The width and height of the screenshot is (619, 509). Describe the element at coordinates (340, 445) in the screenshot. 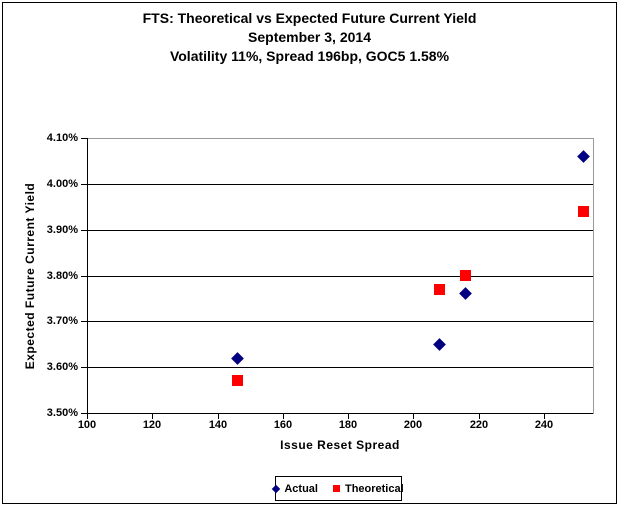

I see `x-axis-title: Issue Reset Spread` at that location.